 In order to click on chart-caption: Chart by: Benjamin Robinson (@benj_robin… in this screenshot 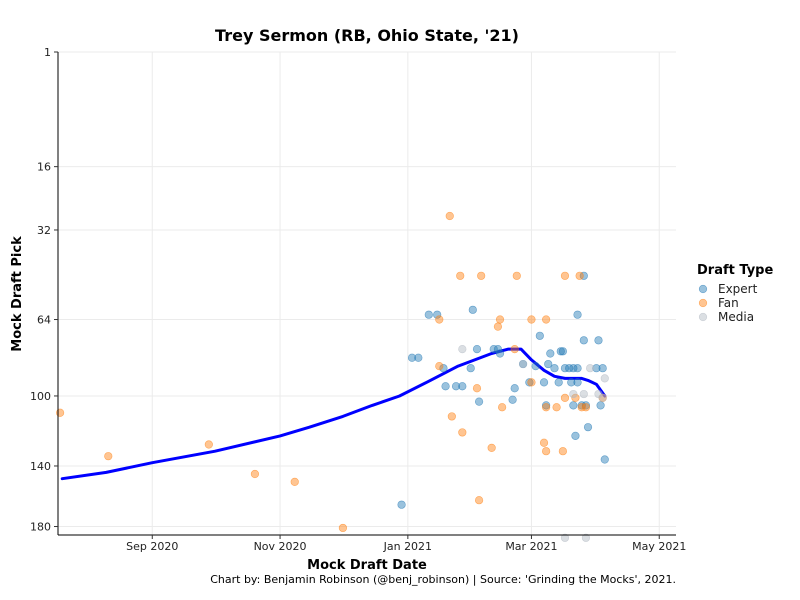, I will do `click(443, 579)`.